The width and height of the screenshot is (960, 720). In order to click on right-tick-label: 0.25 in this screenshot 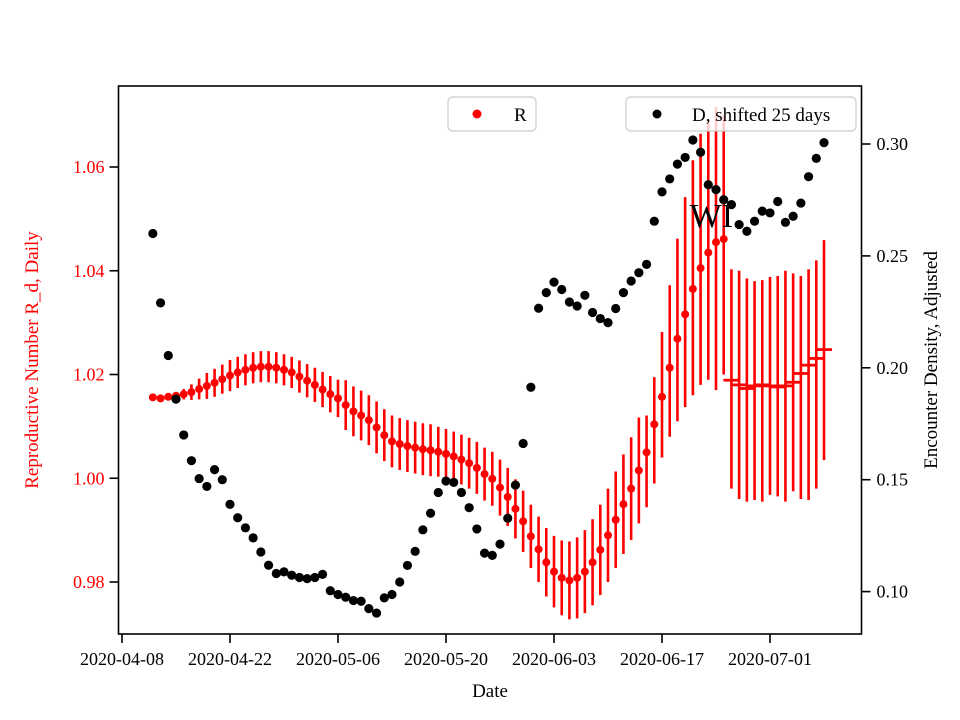, I will do `click(893, 256)`.